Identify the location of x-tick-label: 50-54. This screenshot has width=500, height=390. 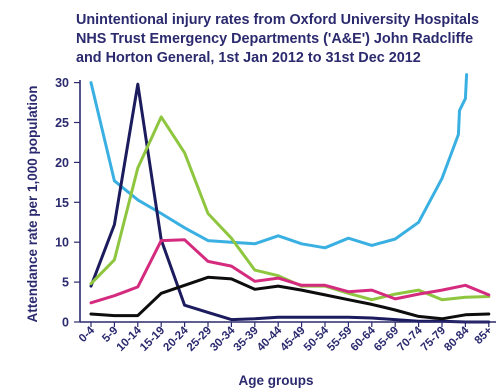
(317, 339).